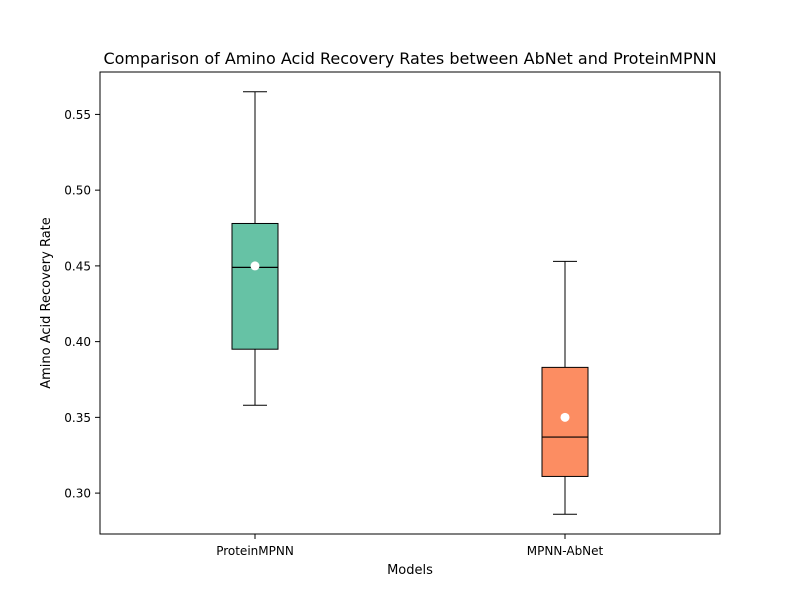 Image resolution: width=800 pixels, height=600 pixels. I want to click on box-mpnn-abnet, so click(565, 387).